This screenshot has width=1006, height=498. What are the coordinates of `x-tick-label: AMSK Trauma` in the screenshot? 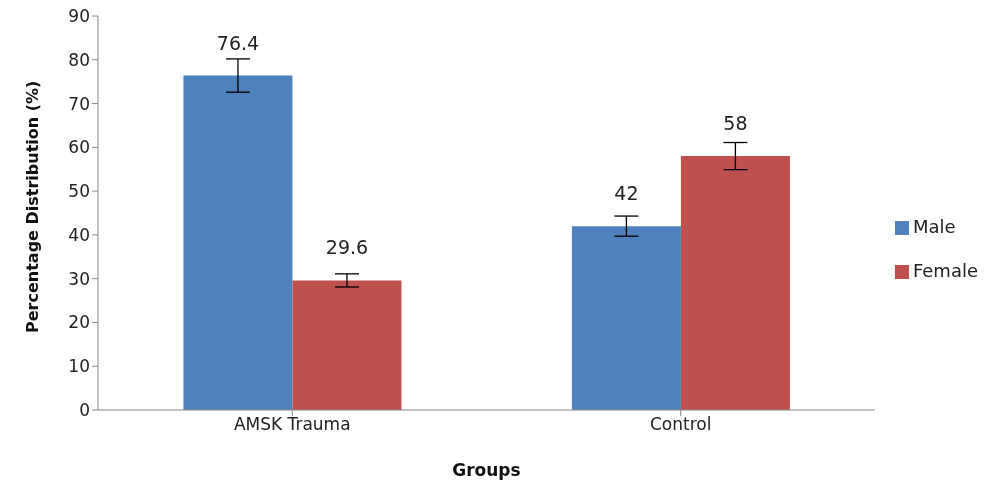 It's located at (292, 424).